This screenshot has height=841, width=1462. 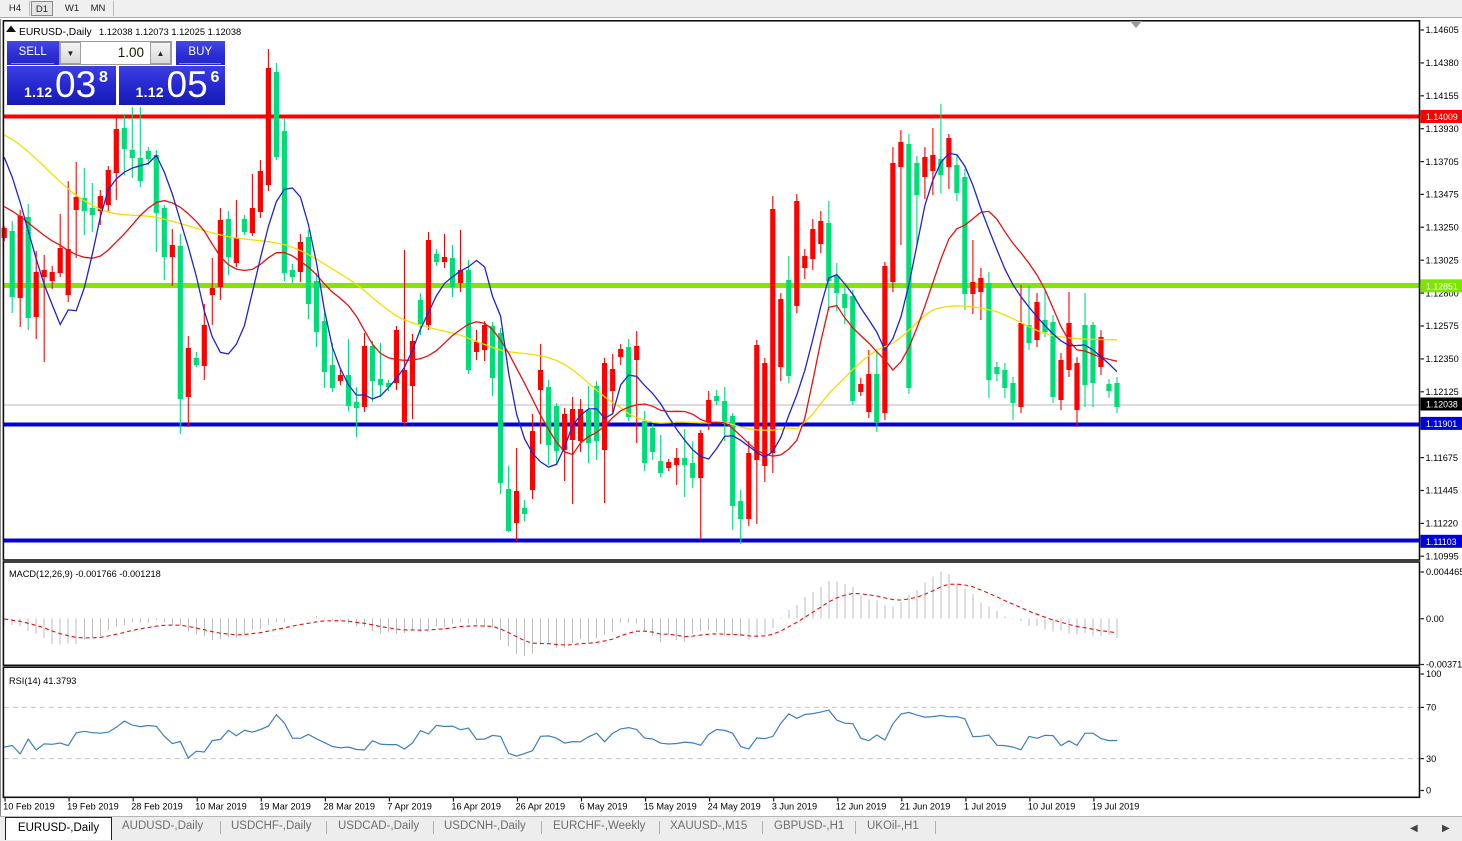 I want to click on svg-text: -0.003715, so click(x=1444, y=665).